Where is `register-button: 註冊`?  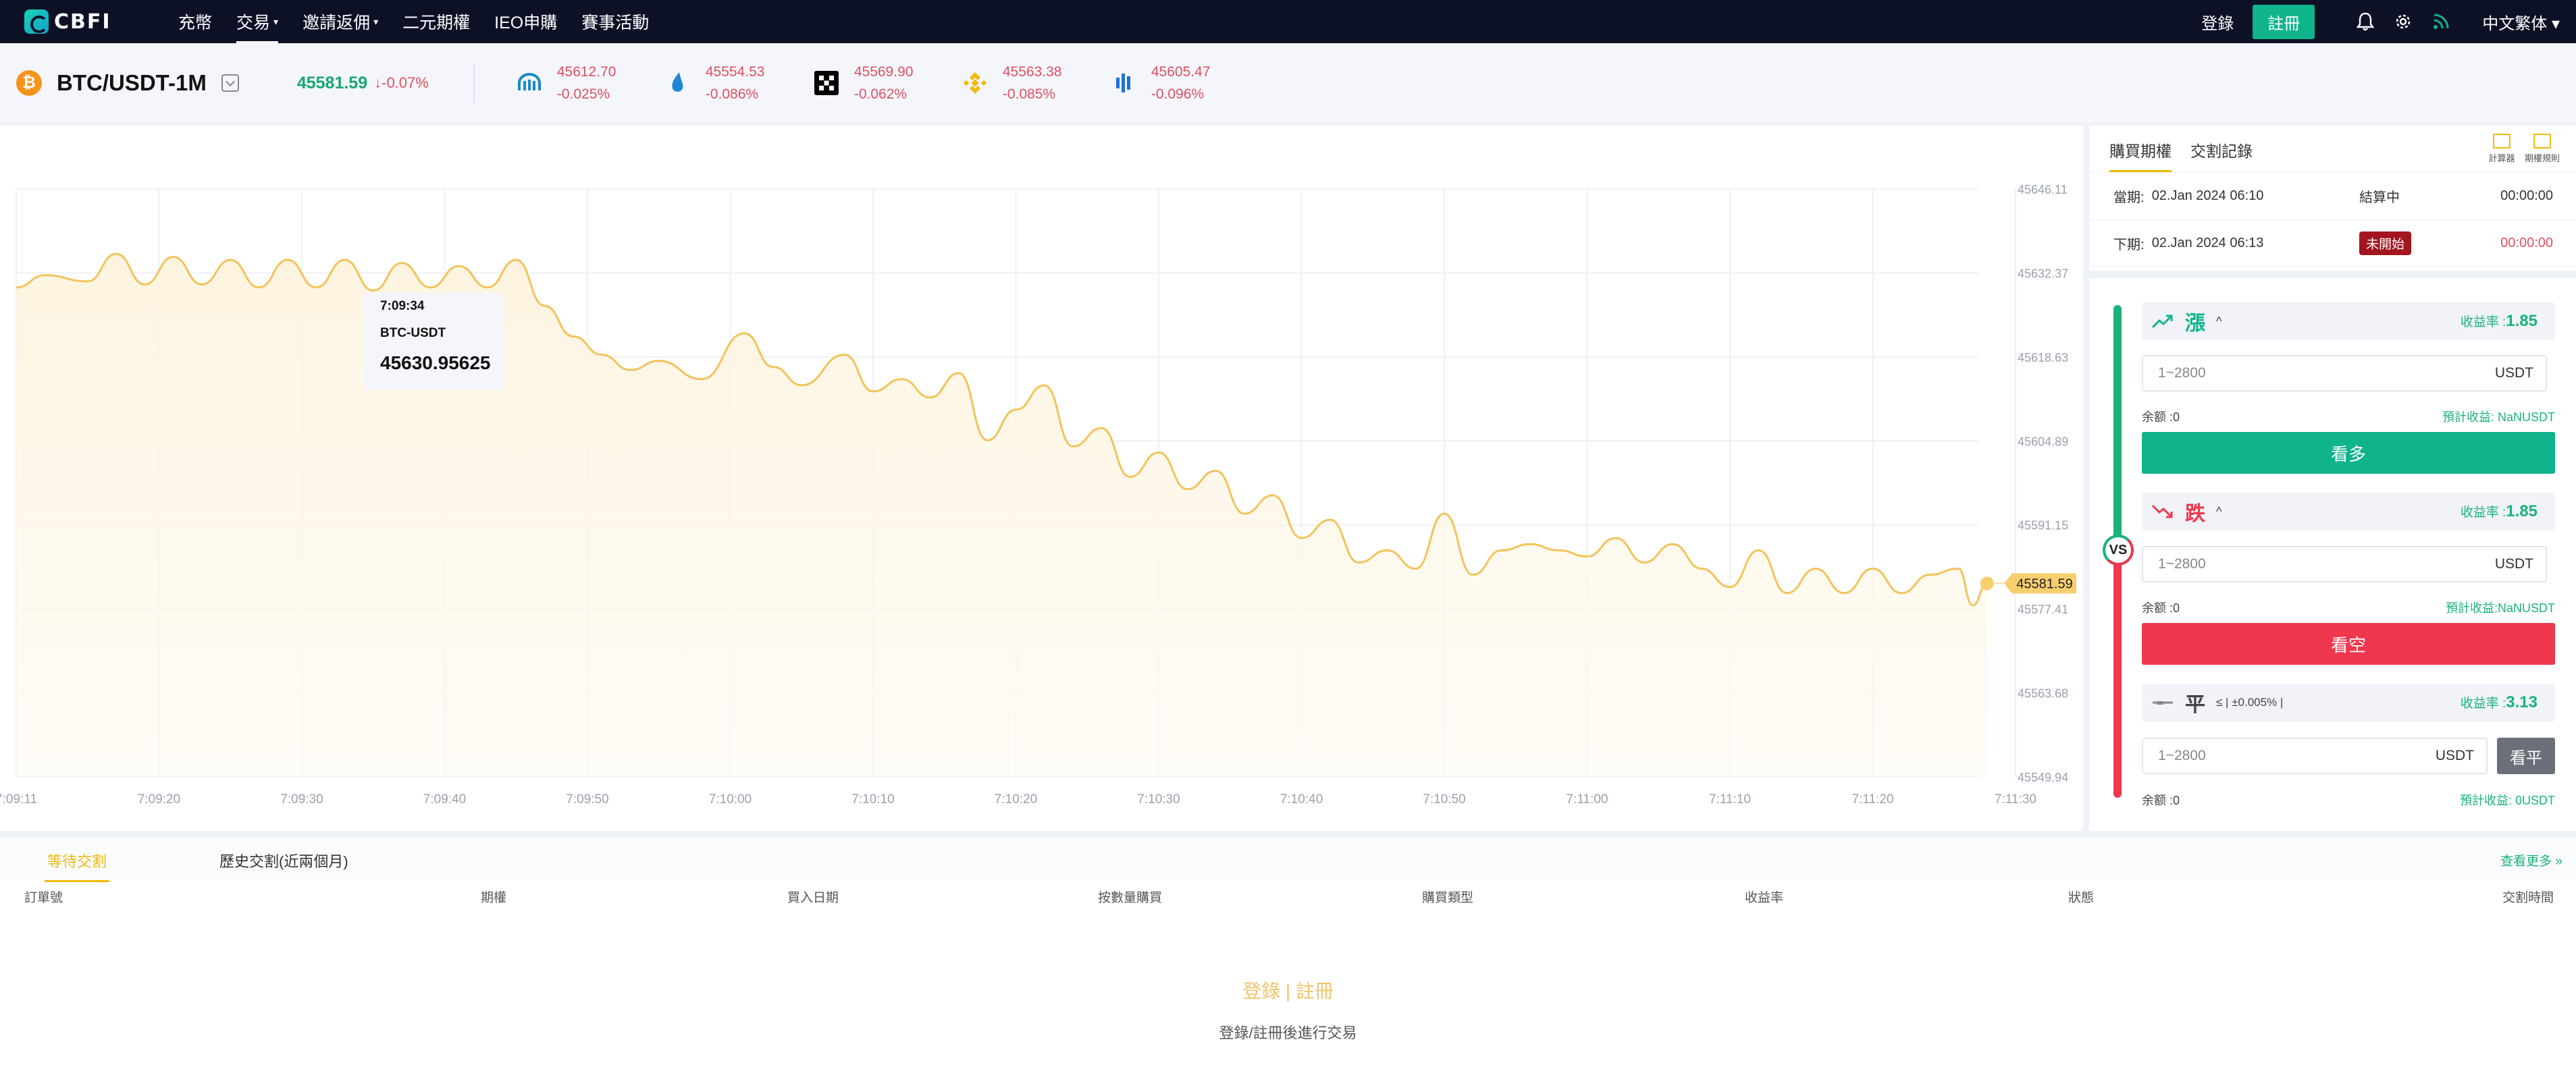 register-button: 註冊 is located at coordinates (2284, 22).